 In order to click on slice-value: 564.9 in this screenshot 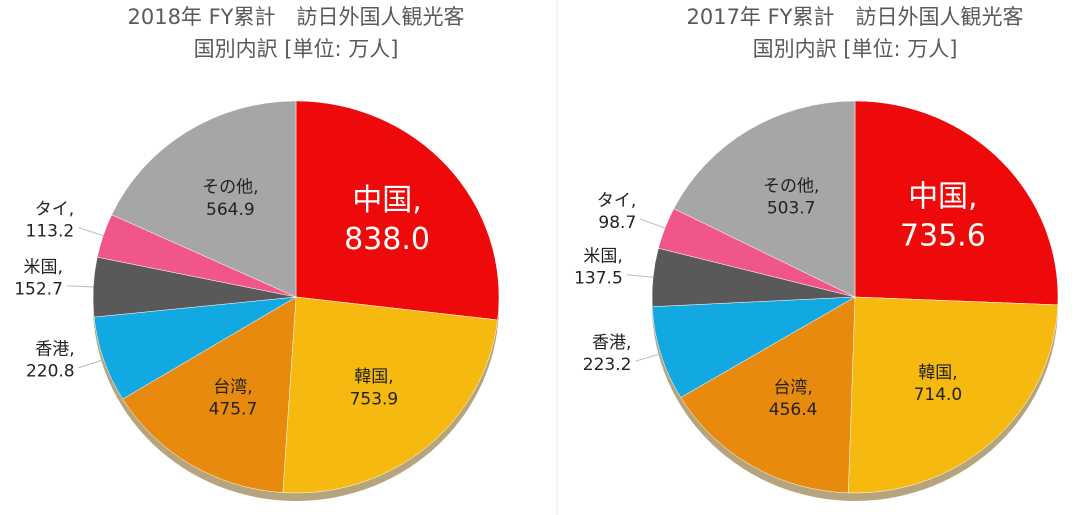, I will do `click(230, 210)`.